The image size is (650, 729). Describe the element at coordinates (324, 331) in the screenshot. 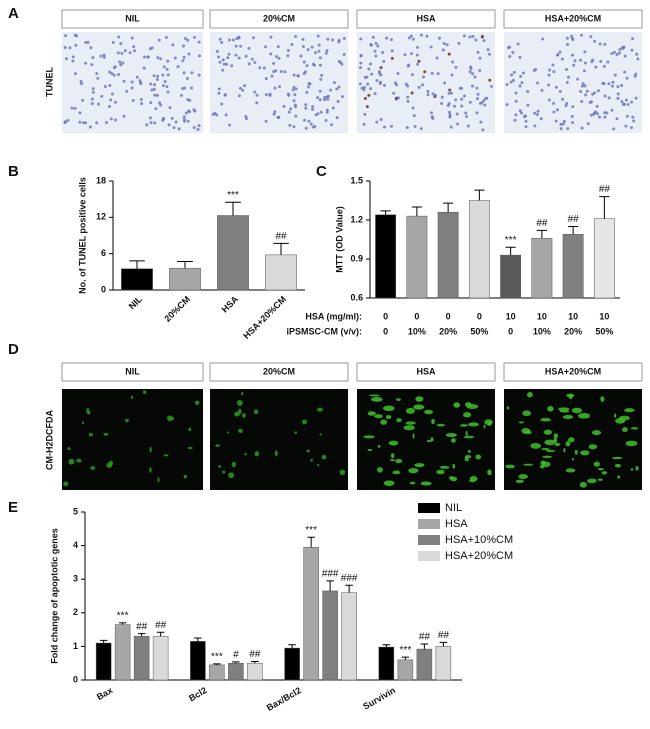

I see `x-row-label: iPSMSC-CM (v/v):` at that location.